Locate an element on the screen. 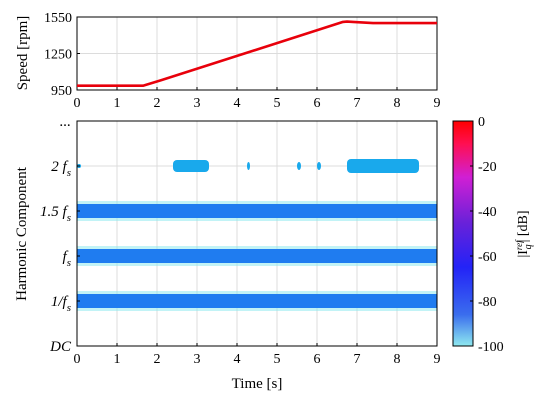 This screenshot has height=405, width=550. heatmap-2fs-blobs is located at coordinates (248, 166).